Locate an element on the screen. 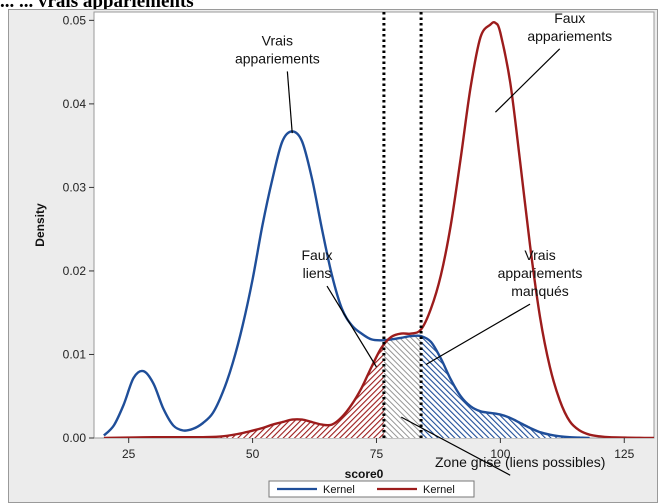 The image size is (659, 504). annotation: Faux liens is located at coordinates (339, 307).